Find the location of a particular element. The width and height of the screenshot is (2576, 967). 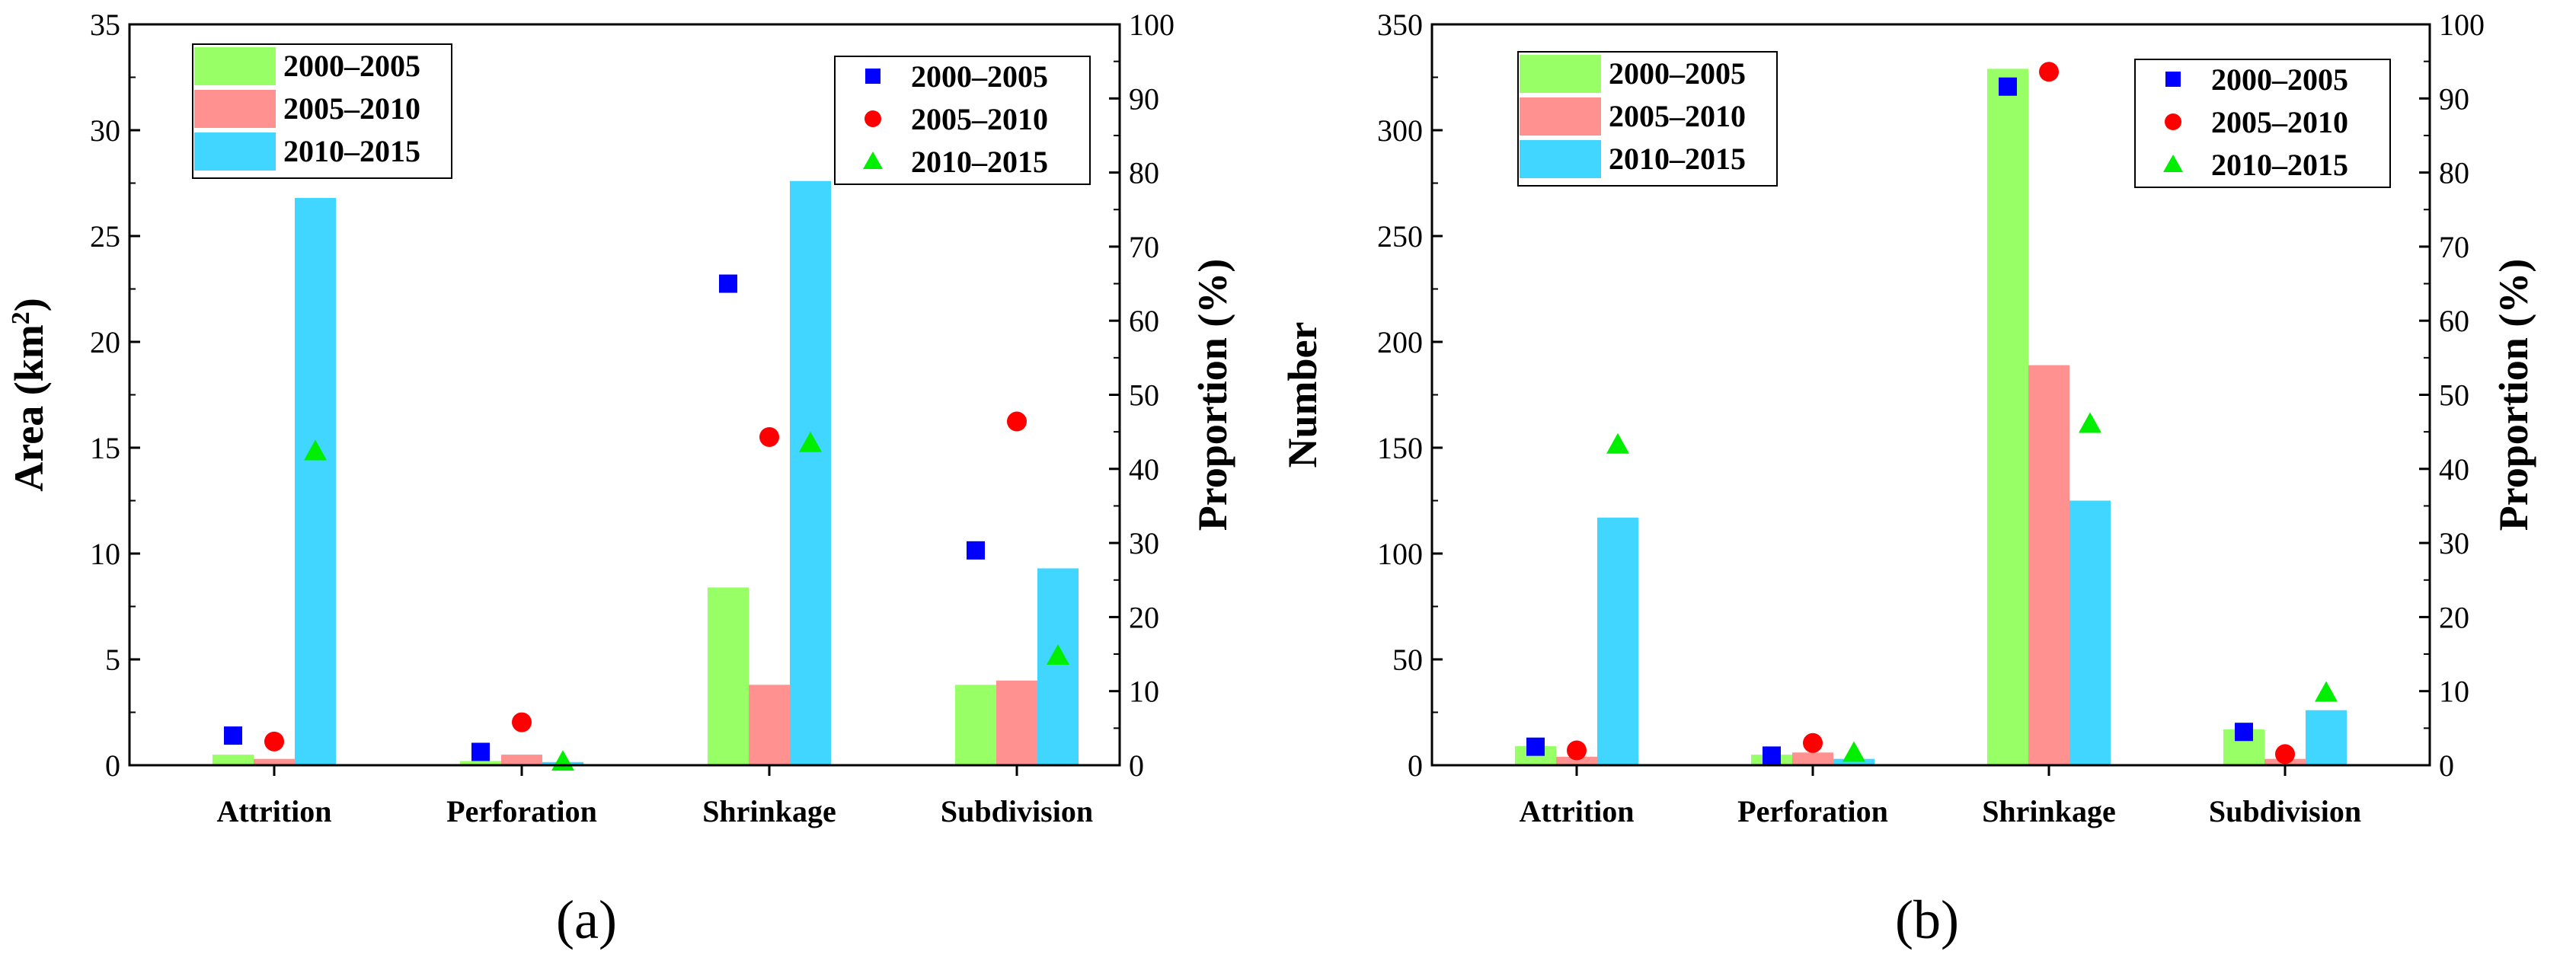

left-tick-label: 200 is located at coordinates (1400, 342).